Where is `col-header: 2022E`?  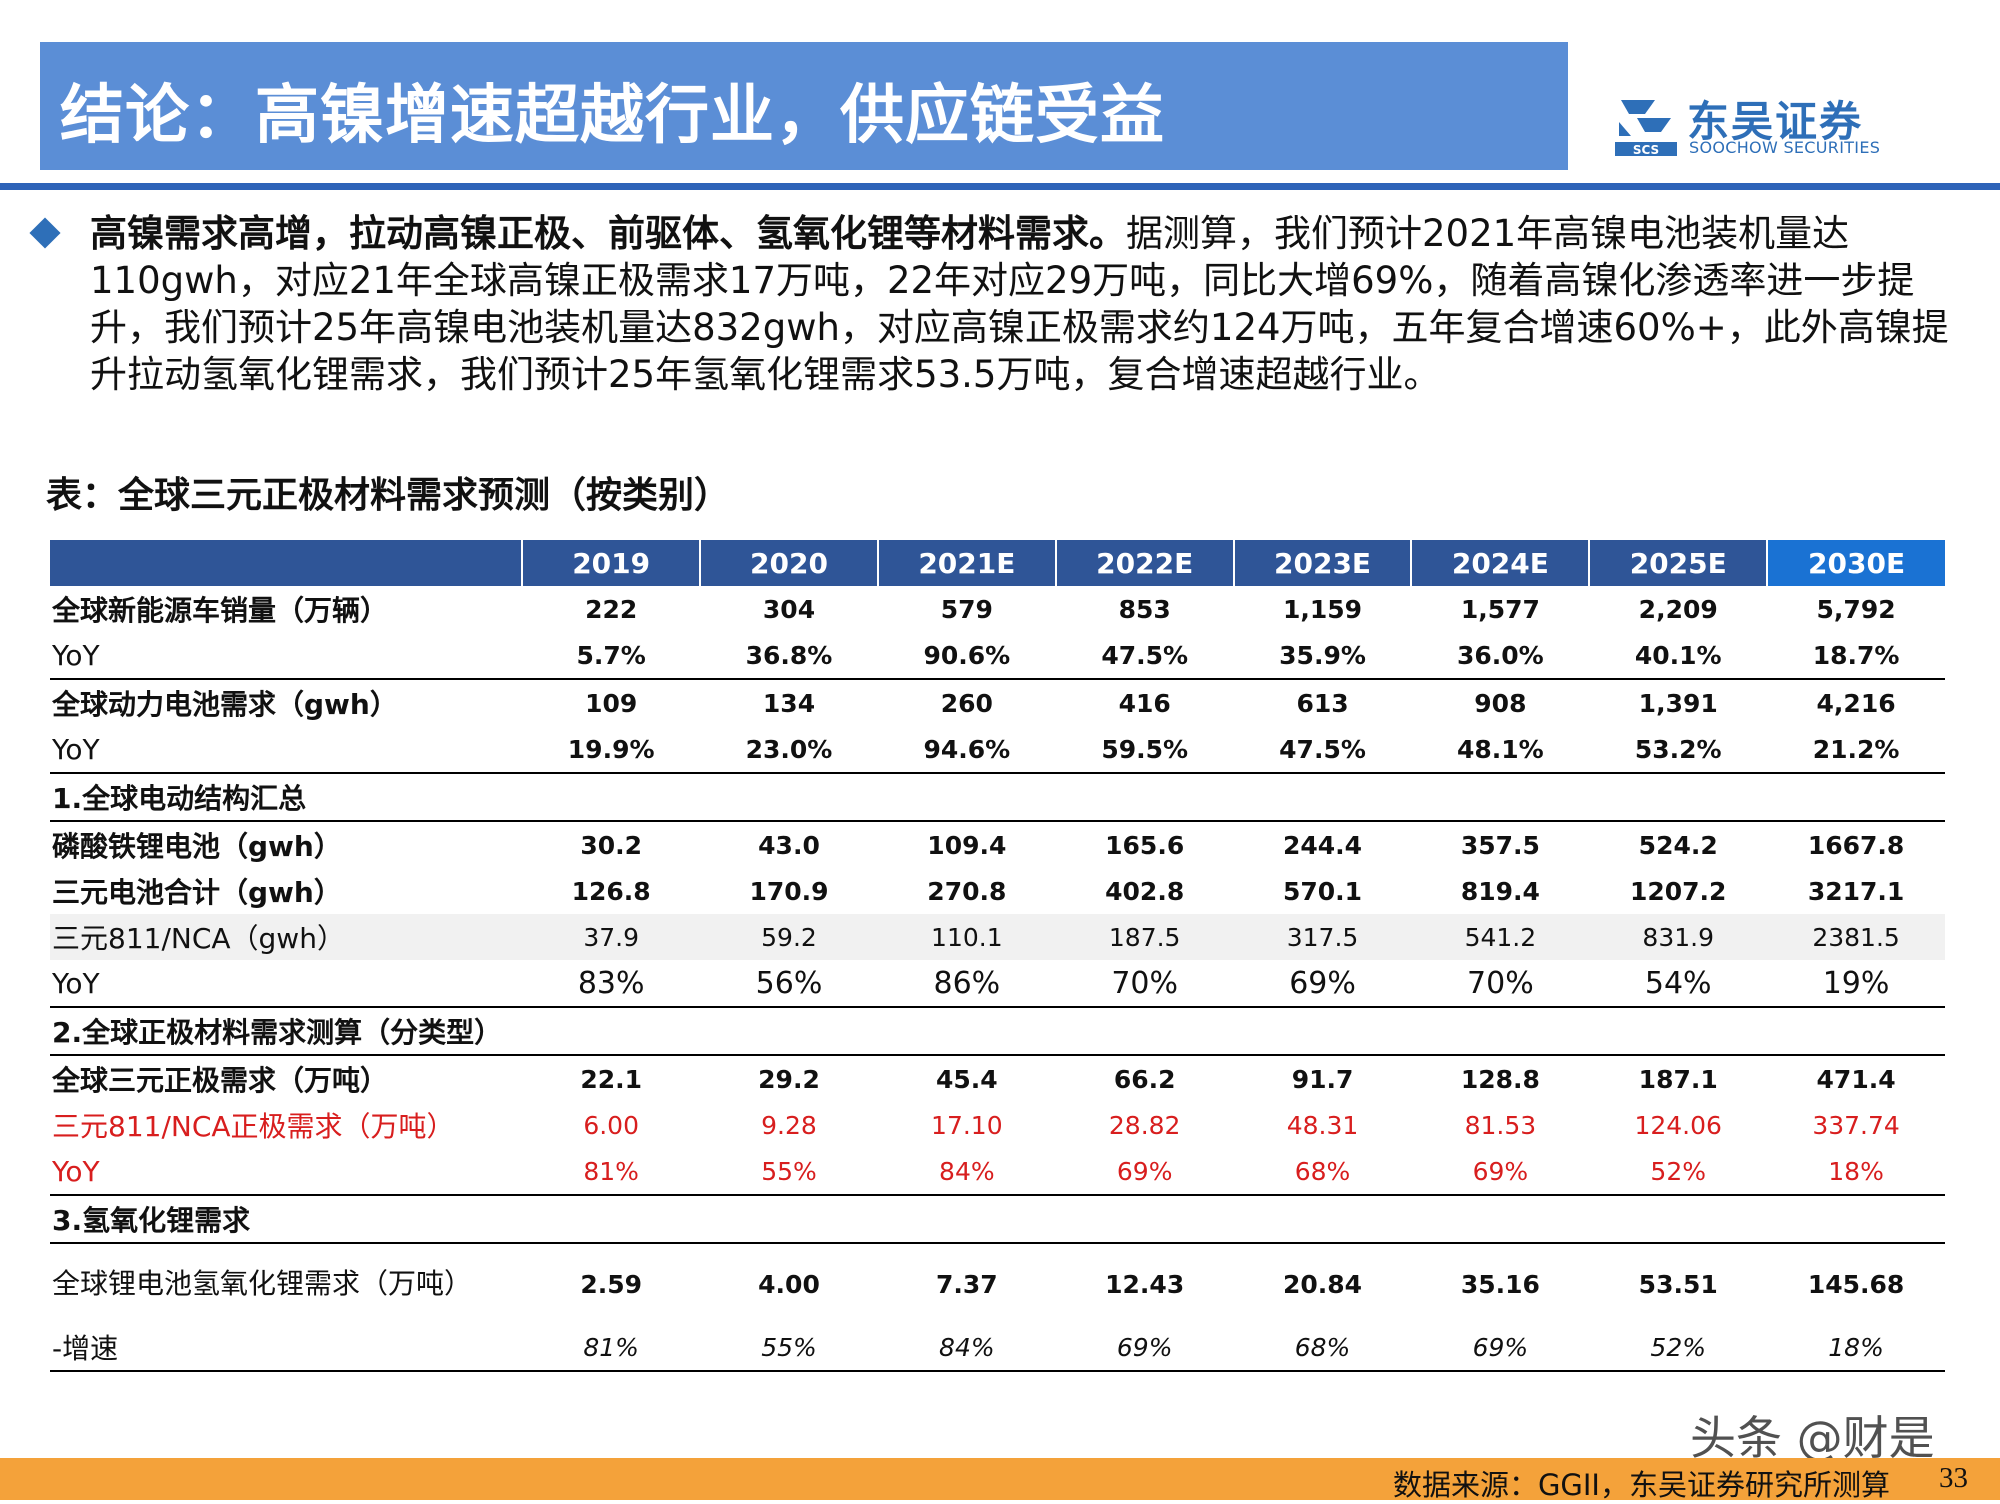
col-header: 2022E is located at coordinates (1144, 563).